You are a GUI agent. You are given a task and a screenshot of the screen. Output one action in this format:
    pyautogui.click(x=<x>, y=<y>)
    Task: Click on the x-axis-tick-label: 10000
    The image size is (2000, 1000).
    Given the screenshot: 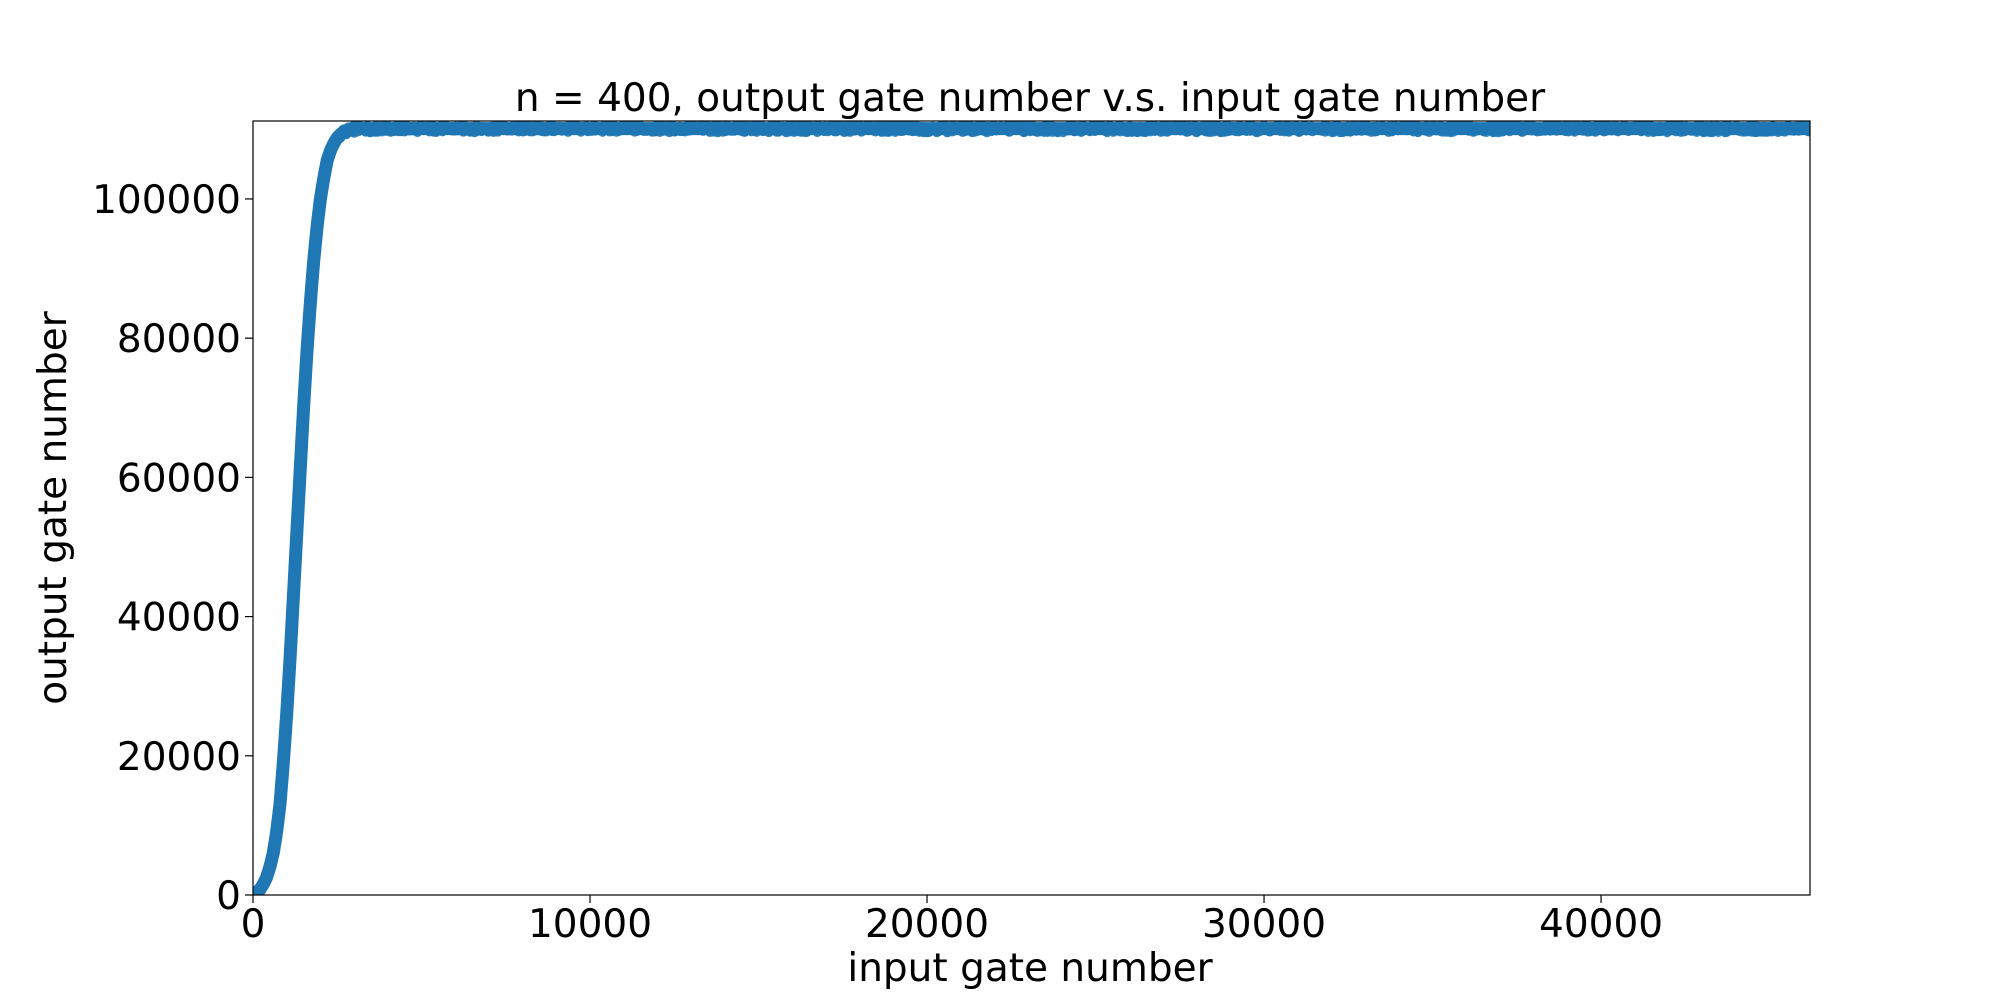 What is the action you would take?
    pyautogui.click(x=590, y=924)
    